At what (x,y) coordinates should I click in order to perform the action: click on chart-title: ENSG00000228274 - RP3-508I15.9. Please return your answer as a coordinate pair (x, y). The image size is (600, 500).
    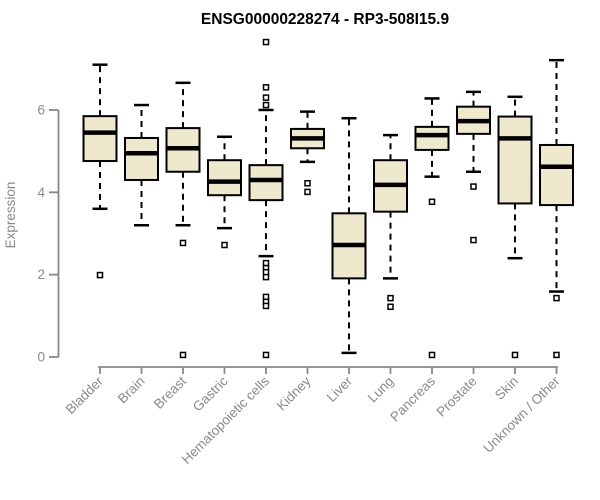
    Looking at the image, I should click on (325, 19).